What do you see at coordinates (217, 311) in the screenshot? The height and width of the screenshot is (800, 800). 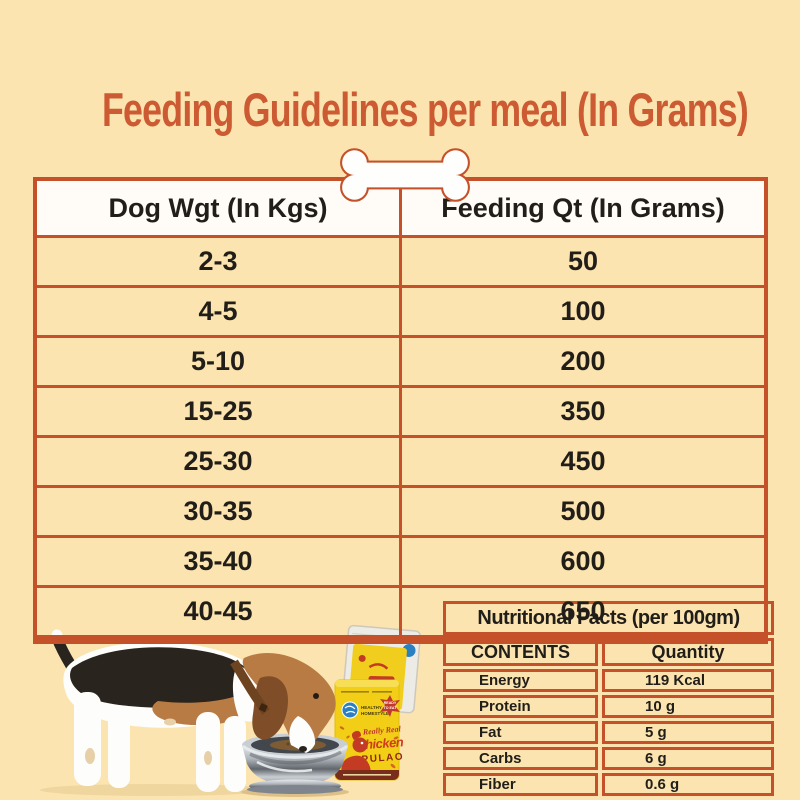 I see `weight-cell: 4-5` at bounding box center [217, 311].